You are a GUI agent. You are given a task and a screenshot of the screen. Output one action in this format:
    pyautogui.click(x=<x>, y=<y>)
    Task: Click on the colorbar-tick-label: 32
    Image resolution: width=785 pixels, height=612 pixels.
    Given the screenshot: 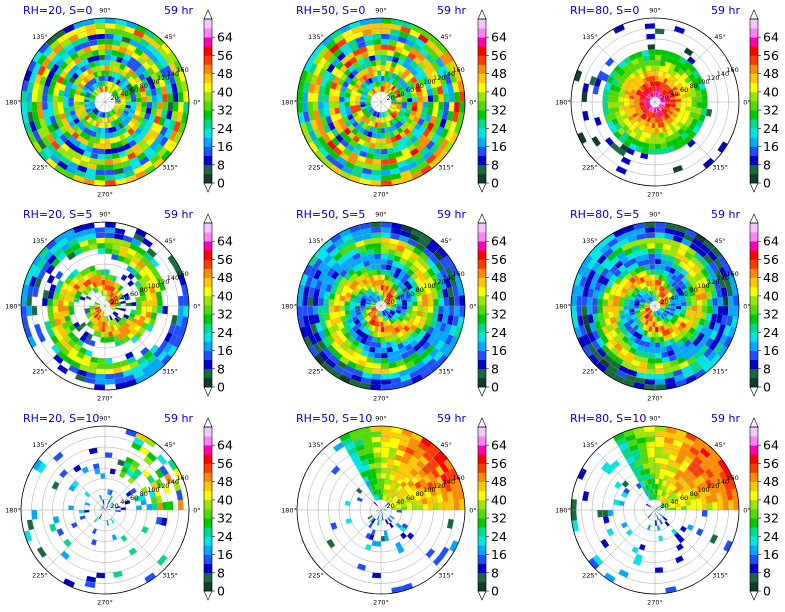 What is the action you would take?
    pyautogui.click(x=771, y=110)
    